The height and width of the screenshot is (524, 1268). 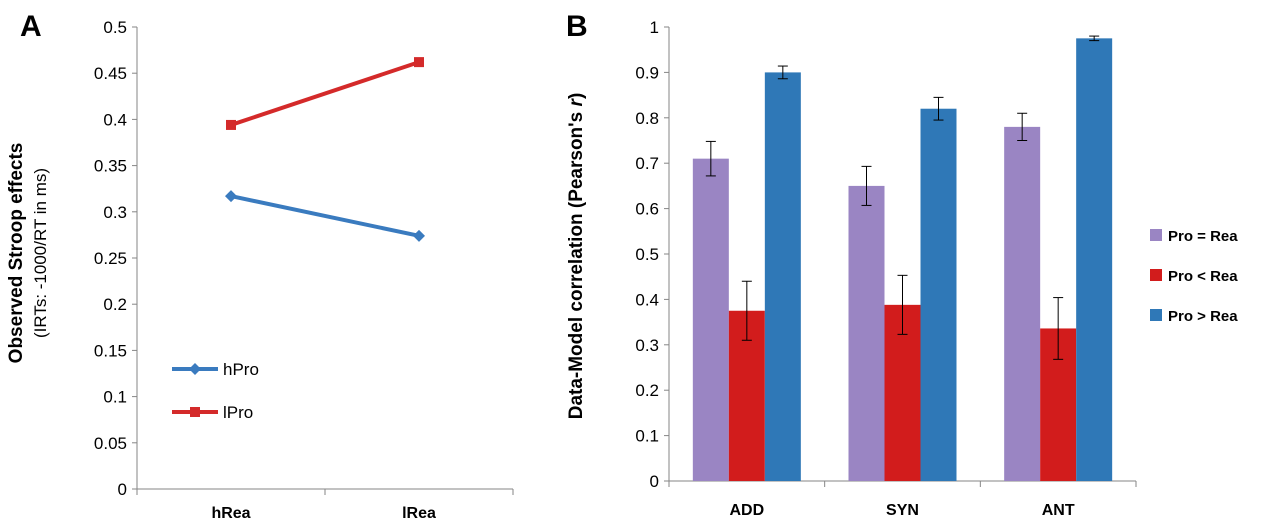 What do you see at coordinates (241, 369) in the screenshot?
I see `panel-a-legend-label: hPro` at bounding box center [241, 369].